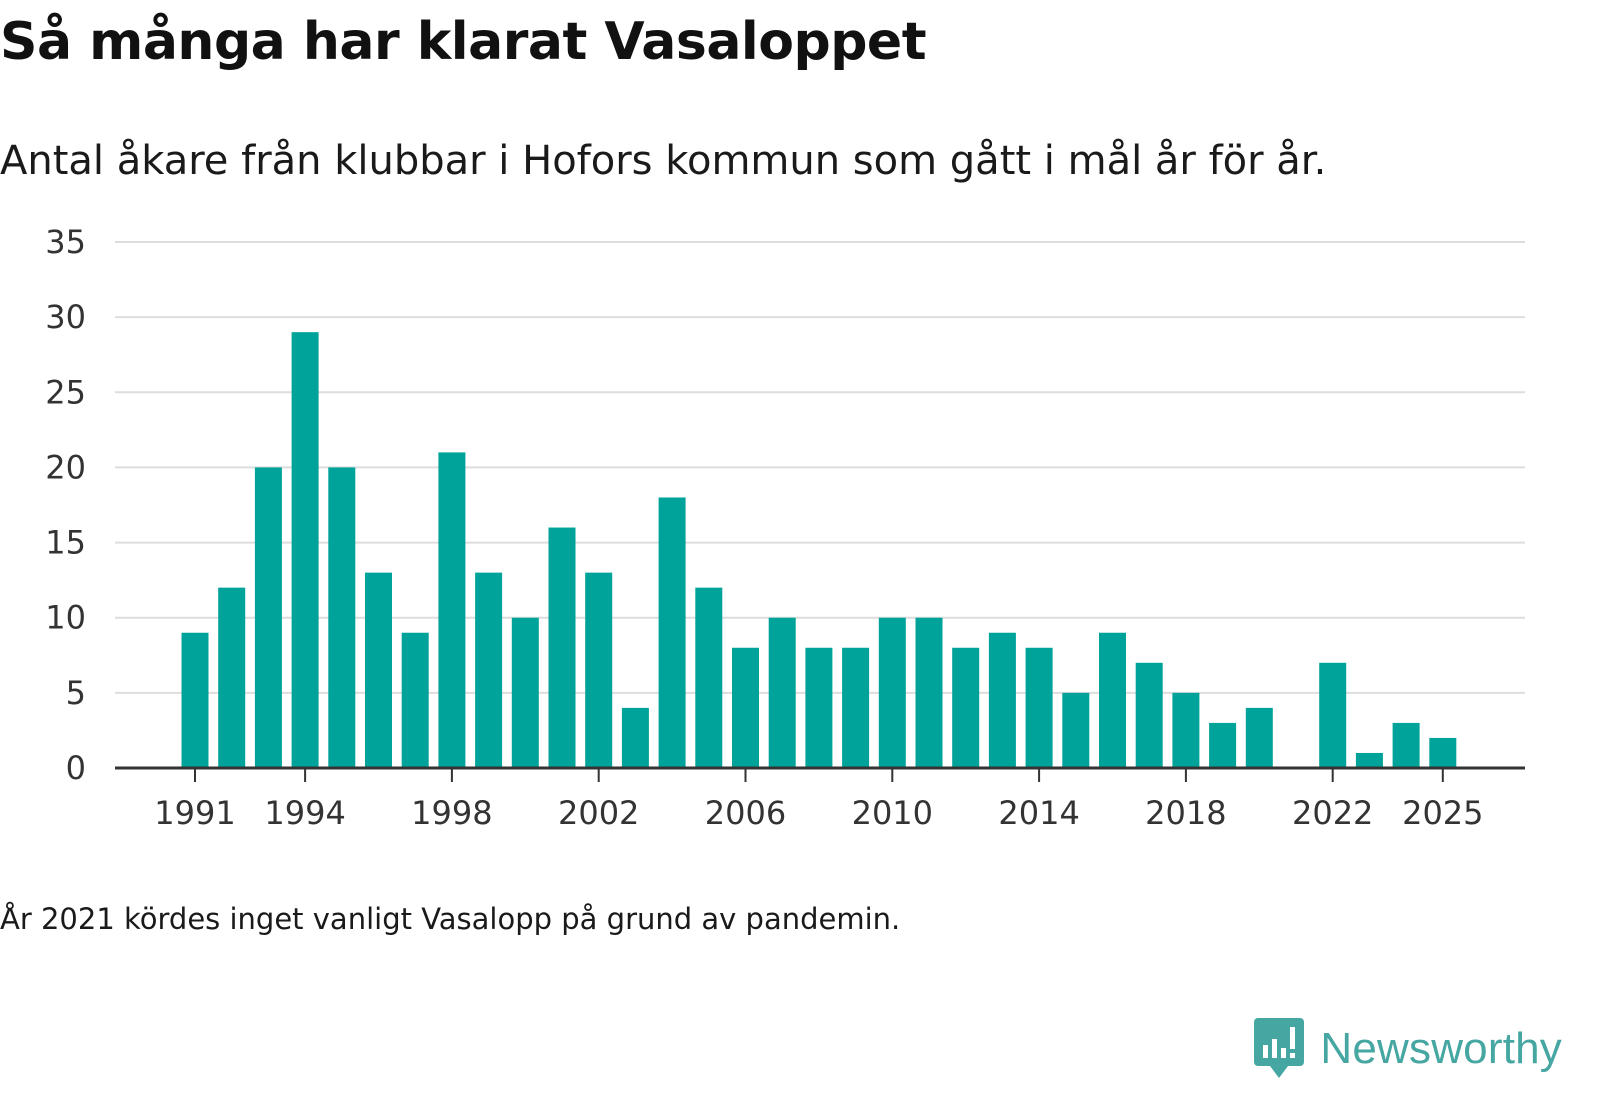 The height and width of the screenshot is (1100, 1600). Describe the element at coordinates (1442, 813) in the screenshot. I see `x-tick-label: 2025` at that location.